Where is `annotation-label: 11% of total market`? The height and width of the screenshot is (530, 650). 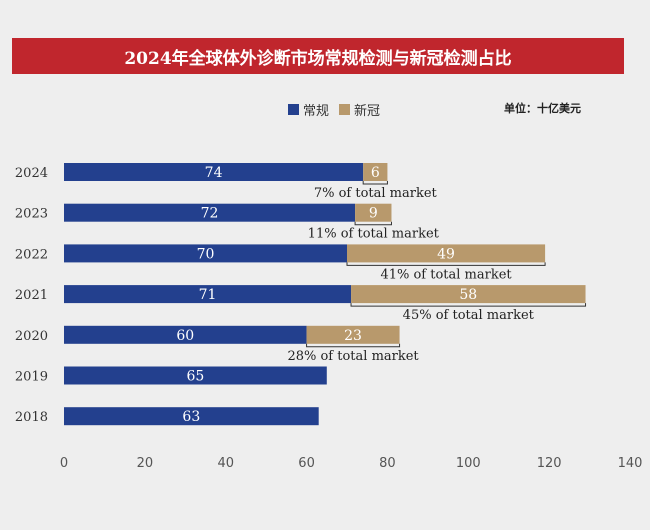
annotation-label: 11% of total market is located at coordinates (374, 234).